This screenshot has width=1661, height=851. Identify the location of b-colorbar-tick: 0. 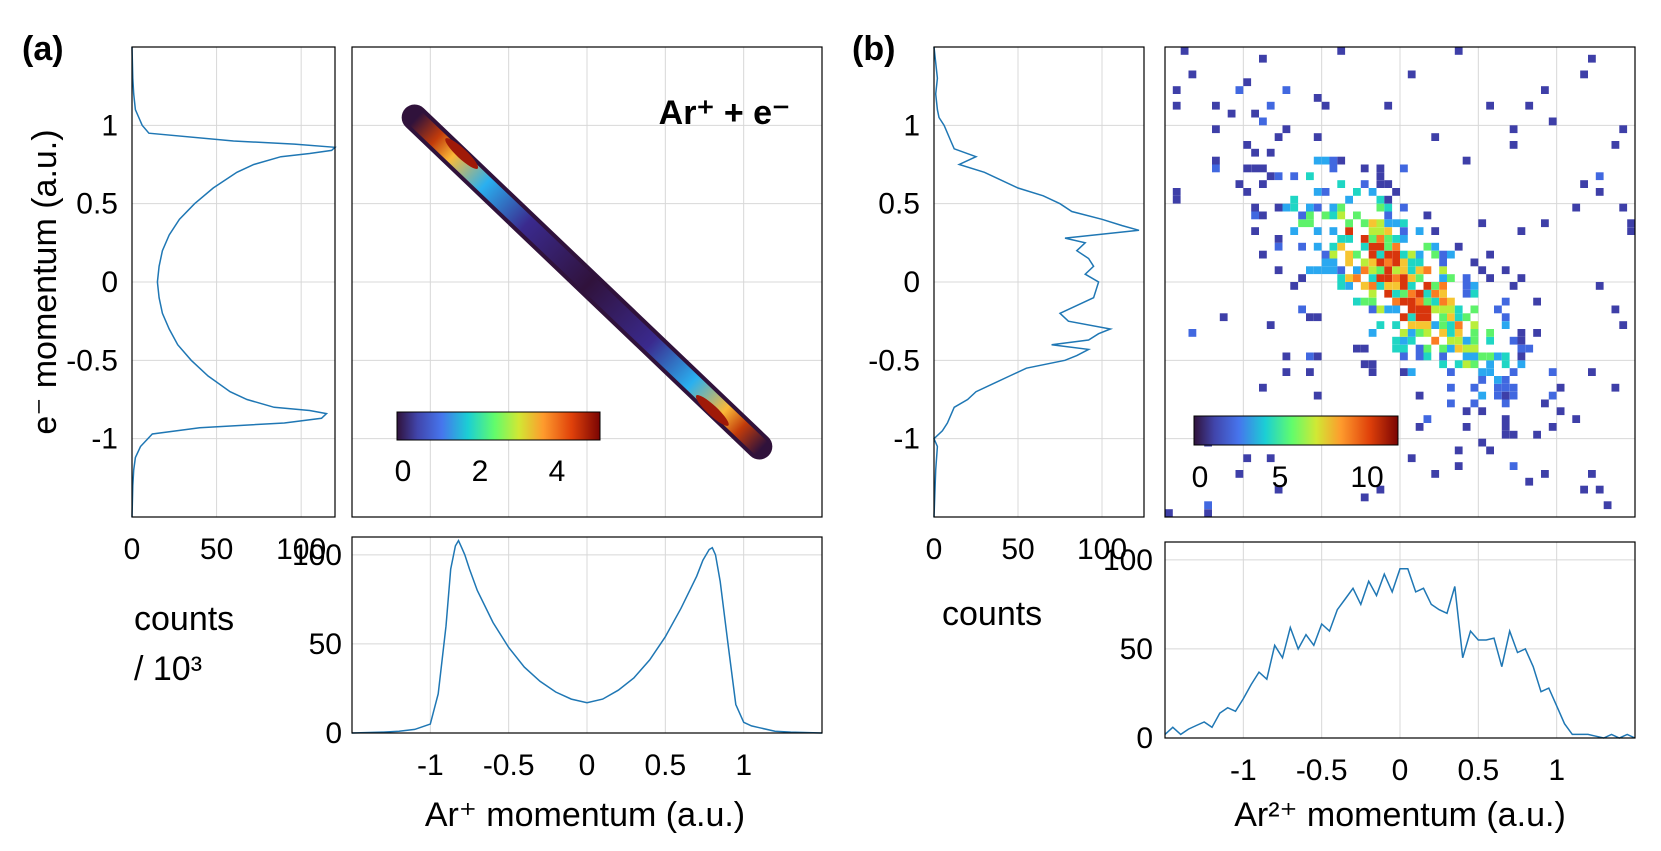
(1200, 477).